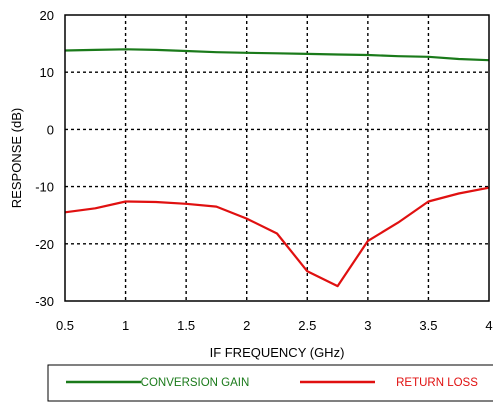 This screenshot has height=402, width=493. Describe the element at coordinates (437, 383) in the screenshot. I see `legend-label-return-loss: RETURN LOSS` at that location.